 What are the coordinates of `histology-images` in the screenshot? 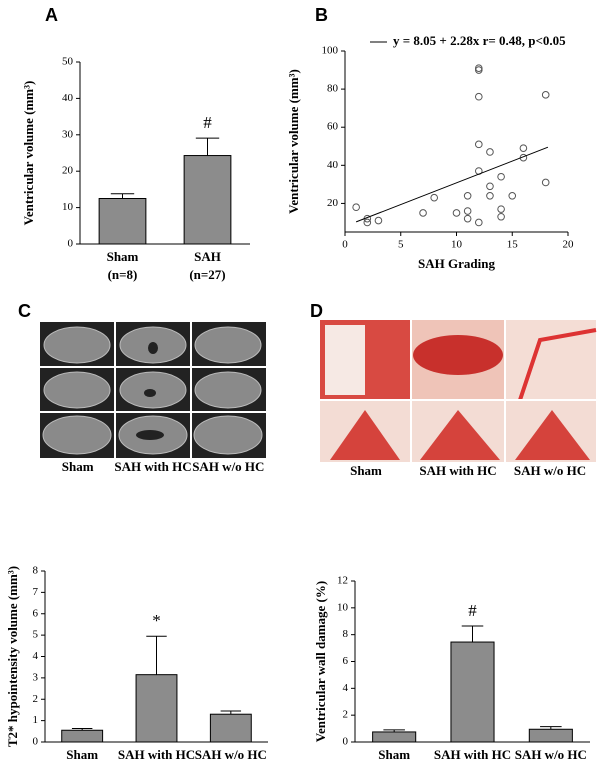 It's located at (458, 391).